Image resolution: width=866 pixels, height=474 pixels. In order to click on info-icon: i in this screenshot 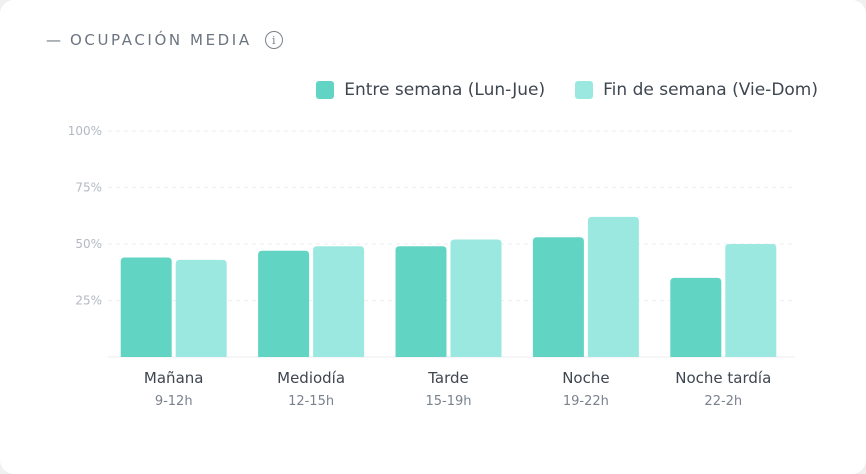, I will do `click(273, 40)`.